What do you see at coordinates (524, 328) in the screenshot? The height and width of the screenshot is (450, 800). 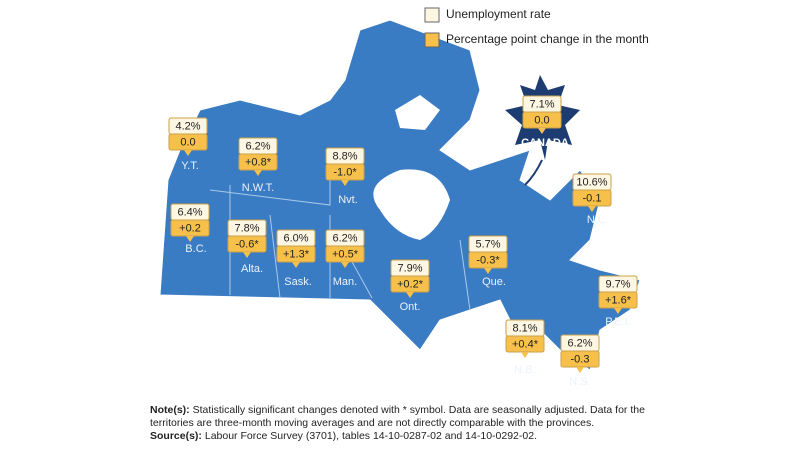 I see `rate: 8.1%` at bounding box center [524, 328].